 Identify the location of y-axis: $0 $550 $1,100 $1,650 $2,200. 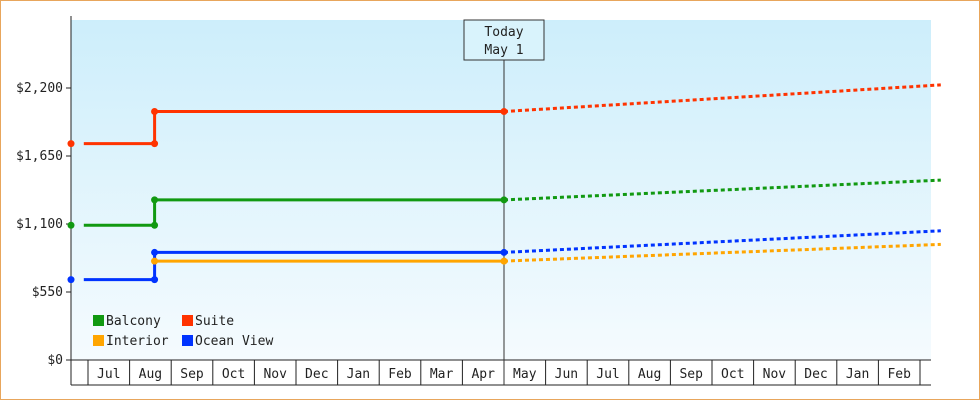
(44, 192).